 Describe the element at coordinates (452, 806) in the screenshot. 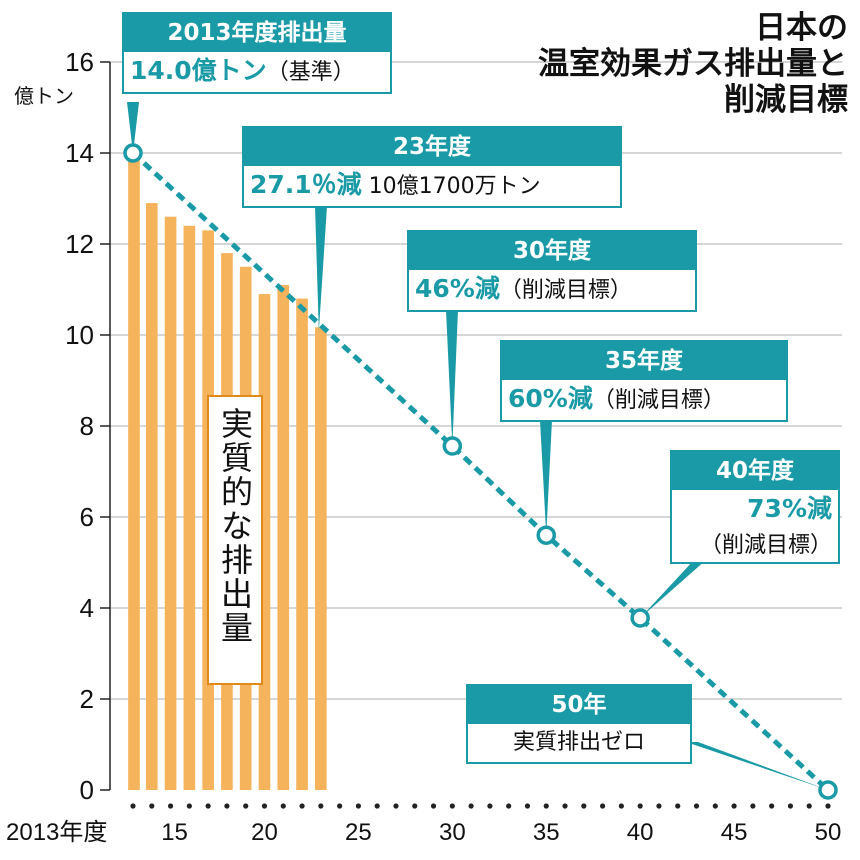

I see `x-tick-dot-2030` at that location.